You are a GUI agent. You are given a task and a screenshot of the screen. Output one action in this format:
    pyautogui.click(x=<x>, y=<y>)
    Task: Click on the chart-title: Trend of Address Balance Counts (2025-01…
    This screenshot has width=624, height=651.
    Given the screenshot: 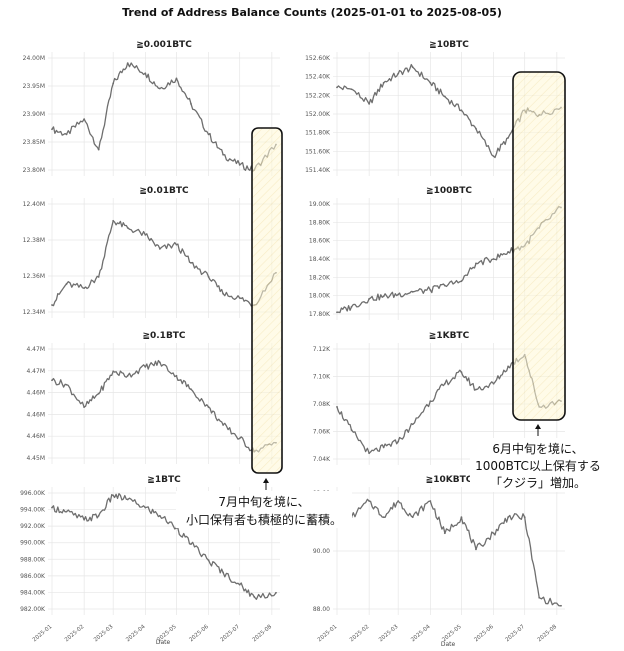 What is the action you would take?
    pyautogui.click(x=312, y=12)
    